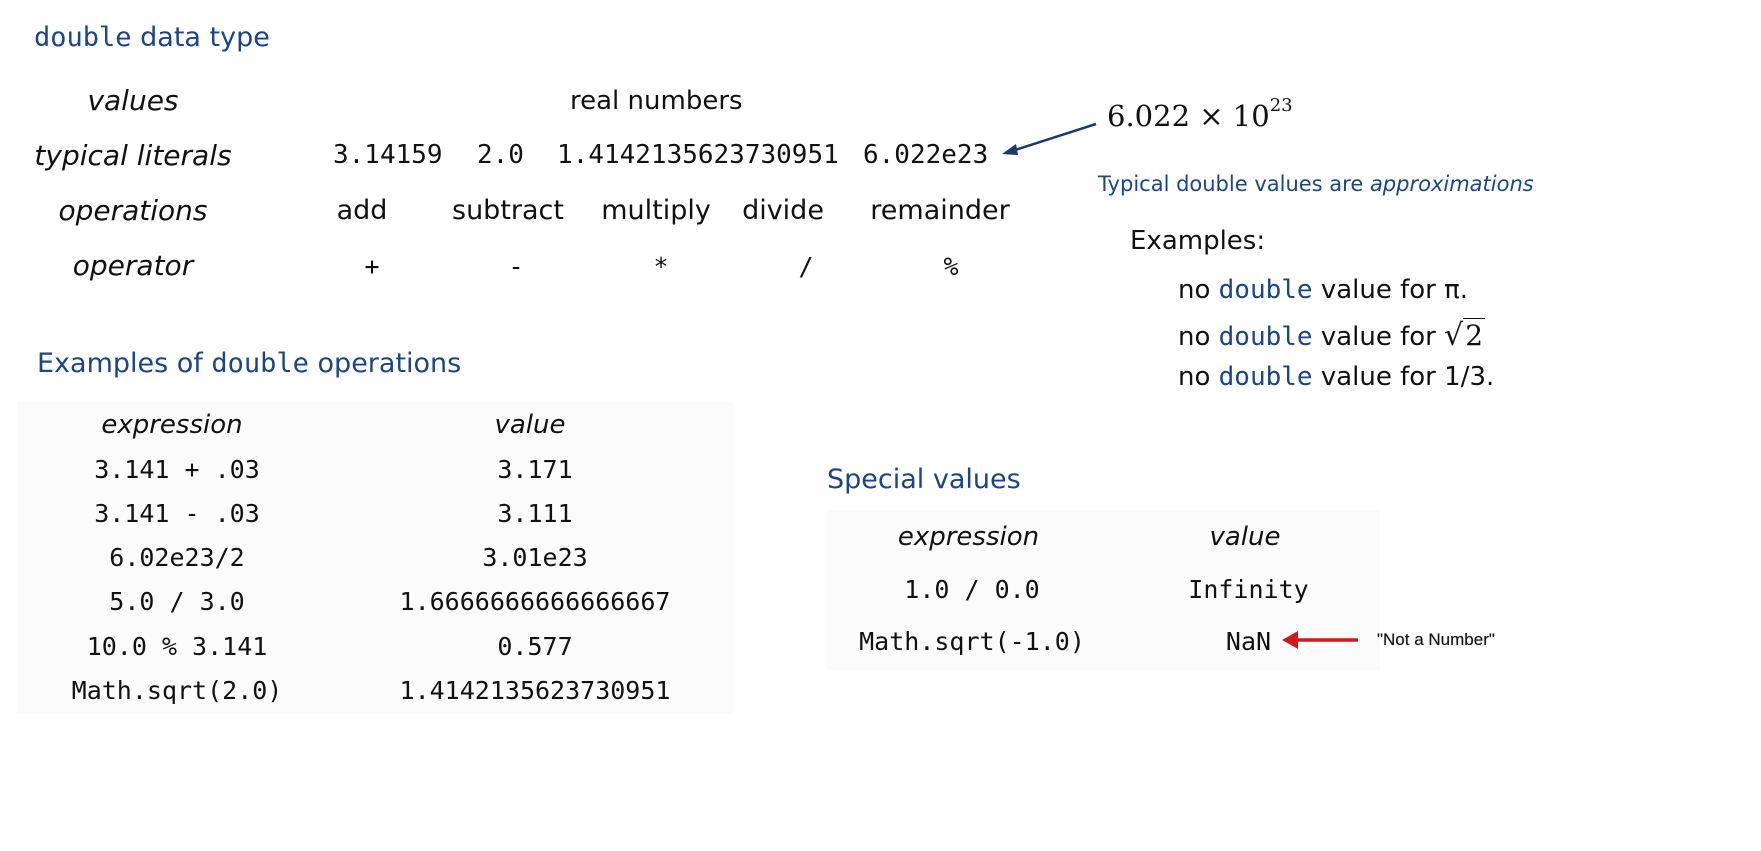 The width and height of the screenshot is (1761, 851). What do you see at coordinates (516, 266) in the screenshot?
I see `operator-minus: -` at bounding box center [516, 266].